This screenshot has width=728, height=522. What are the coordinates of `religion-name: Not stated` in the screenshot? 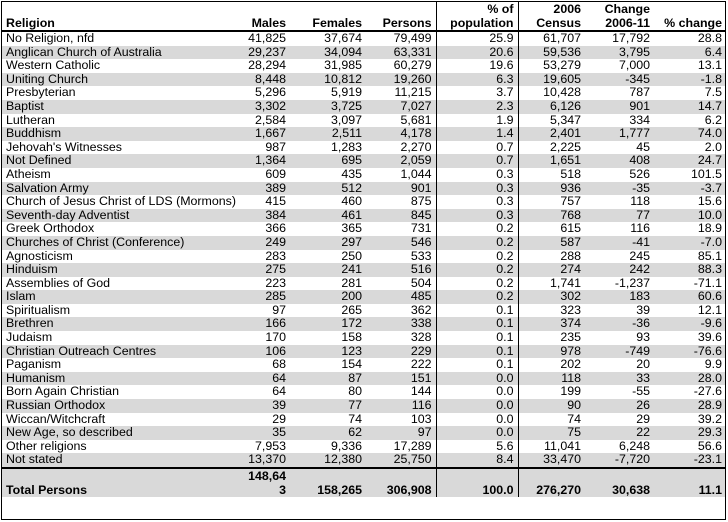 It's located at (122, 460).